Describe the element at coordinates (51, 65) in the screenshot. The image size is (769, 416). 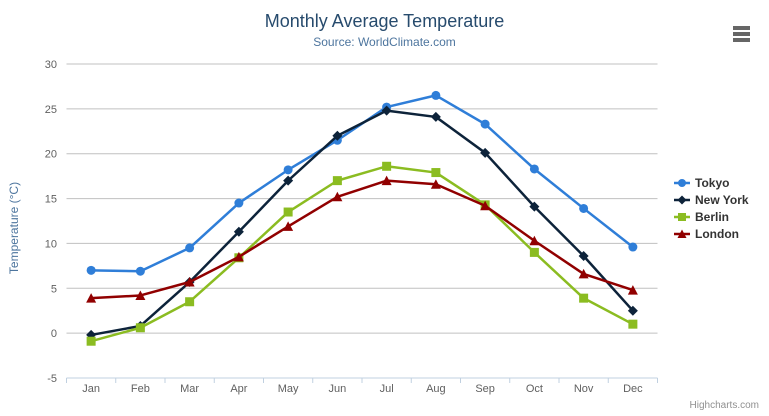
I see `y-axis-label: 30` at that location.